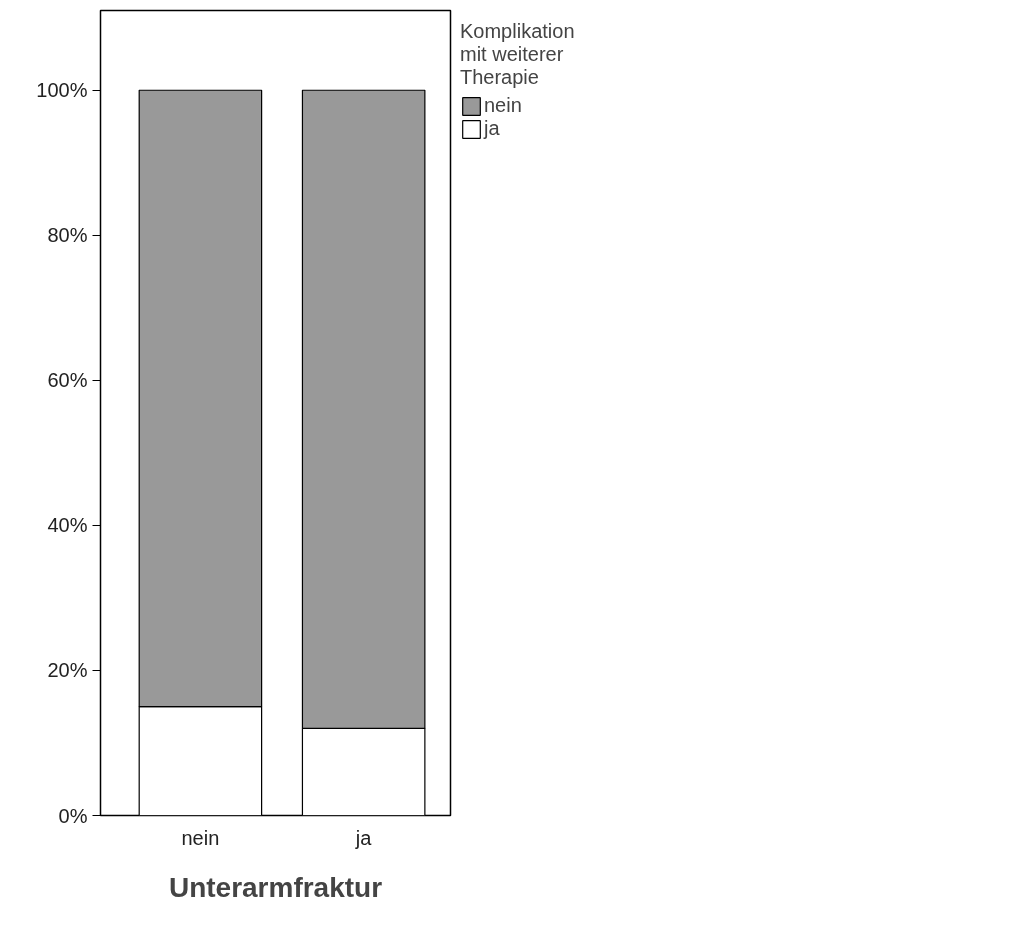  What do you see at coordinates (275, 887) in the screenshot?
I see `x-axis-title: Unterarmfraktur` at bounding box center [275, 887].